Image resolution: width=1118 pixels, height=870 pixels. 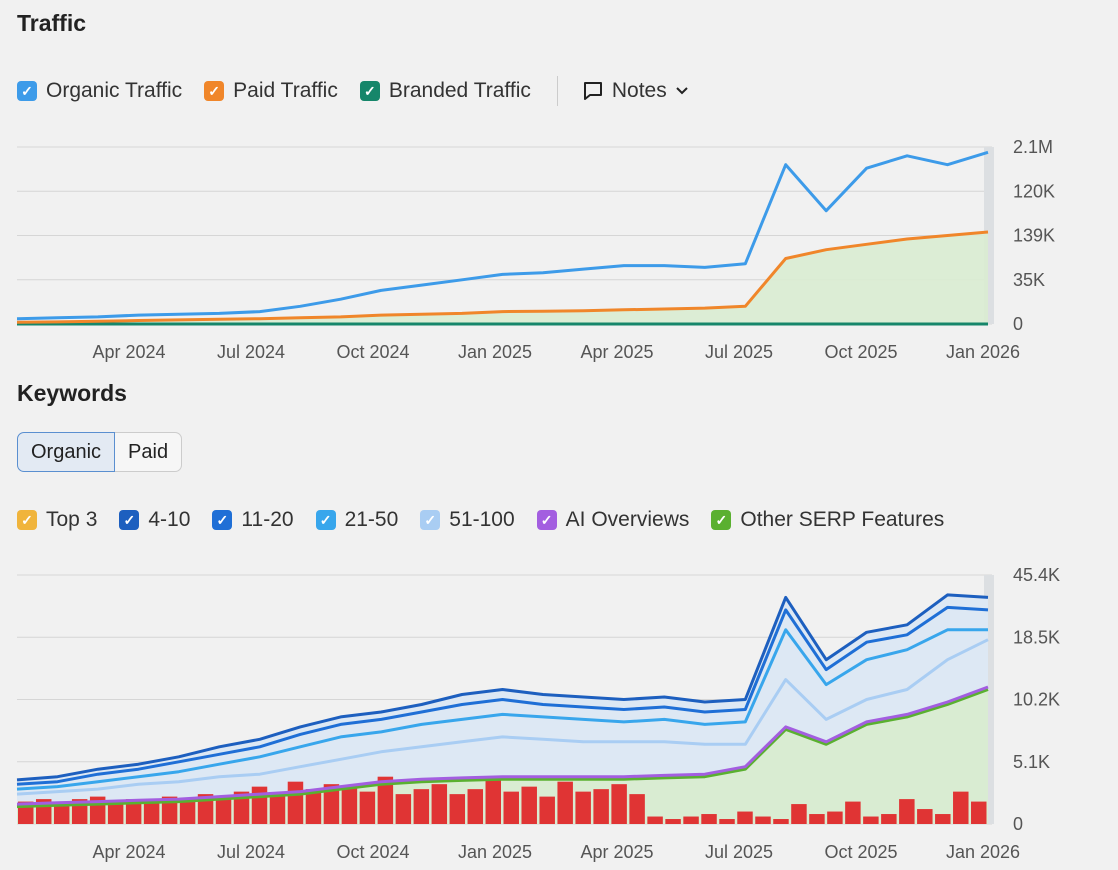 What do you see at coordinates (251, 852) in the screenshot?
I see `x-tick-label: Jul 2024` at bounding box center [251, 852].